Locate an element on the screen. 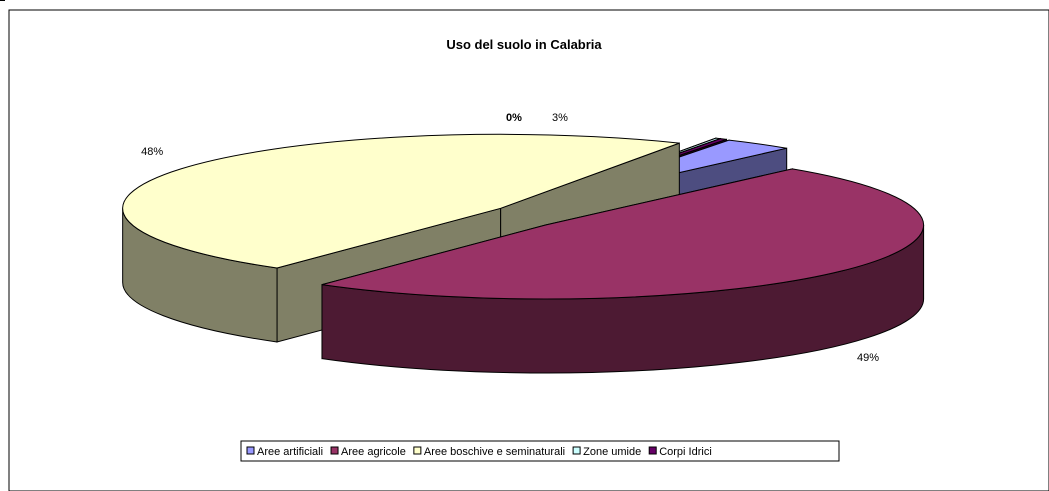  legend-item-0: Aree artificiali is located at coordinates (284, 452).